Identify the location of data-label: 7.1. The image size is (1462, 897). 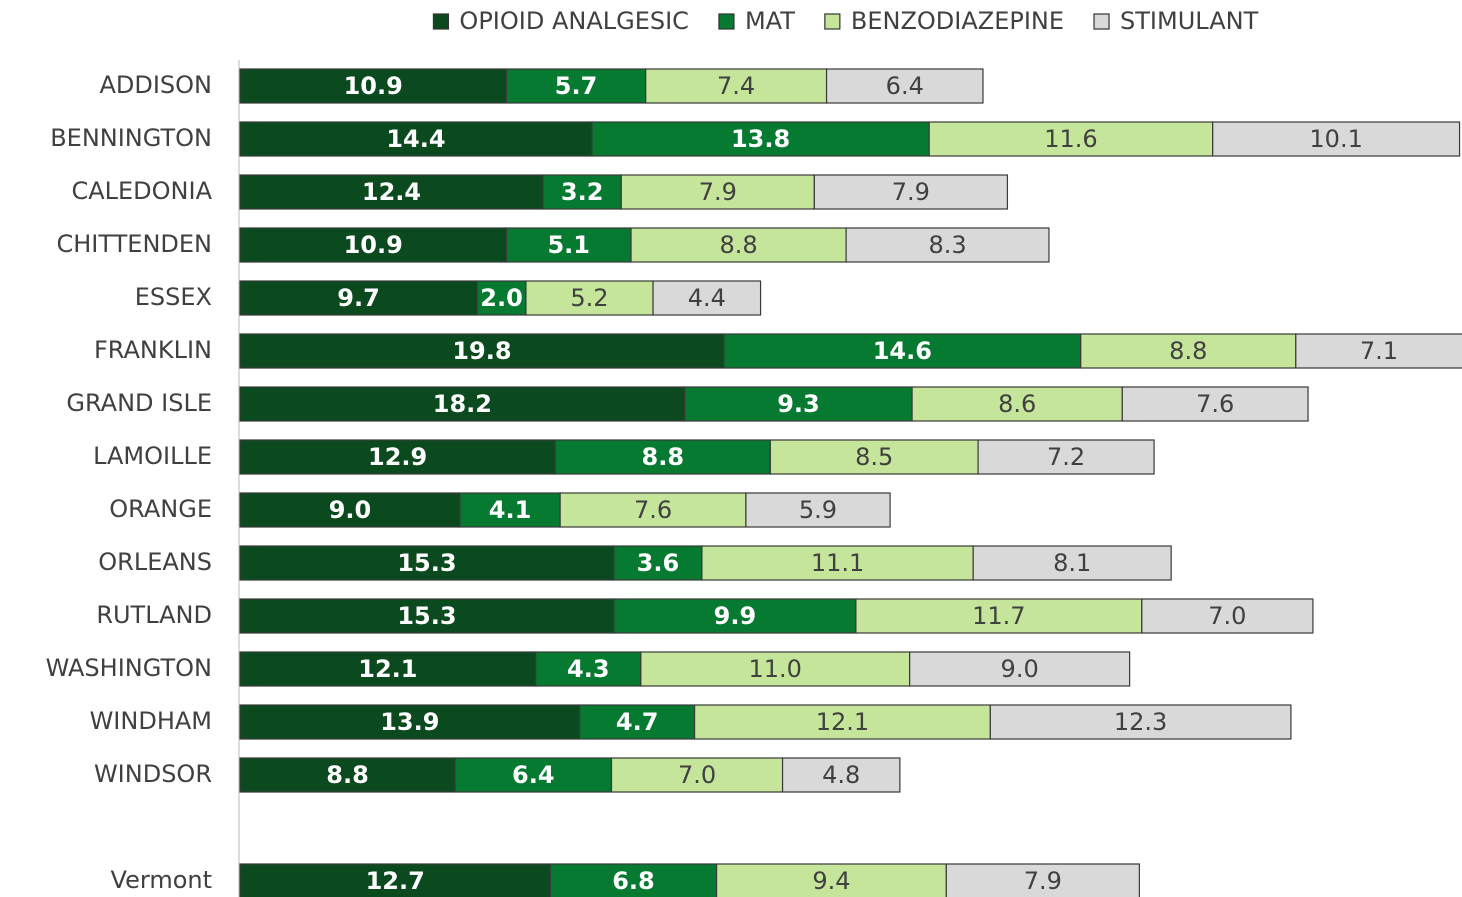
(1379, 351).